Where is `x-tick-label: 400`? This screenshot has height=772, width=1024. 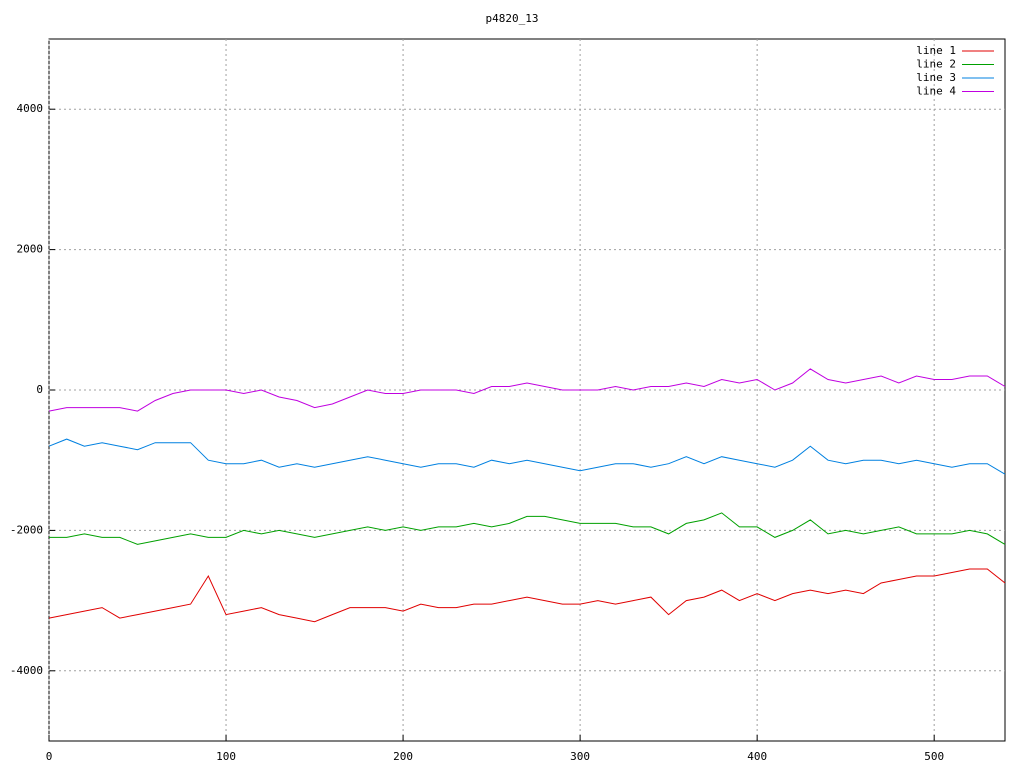
x-tick-label: 400 is located at coordinates (757, 756).